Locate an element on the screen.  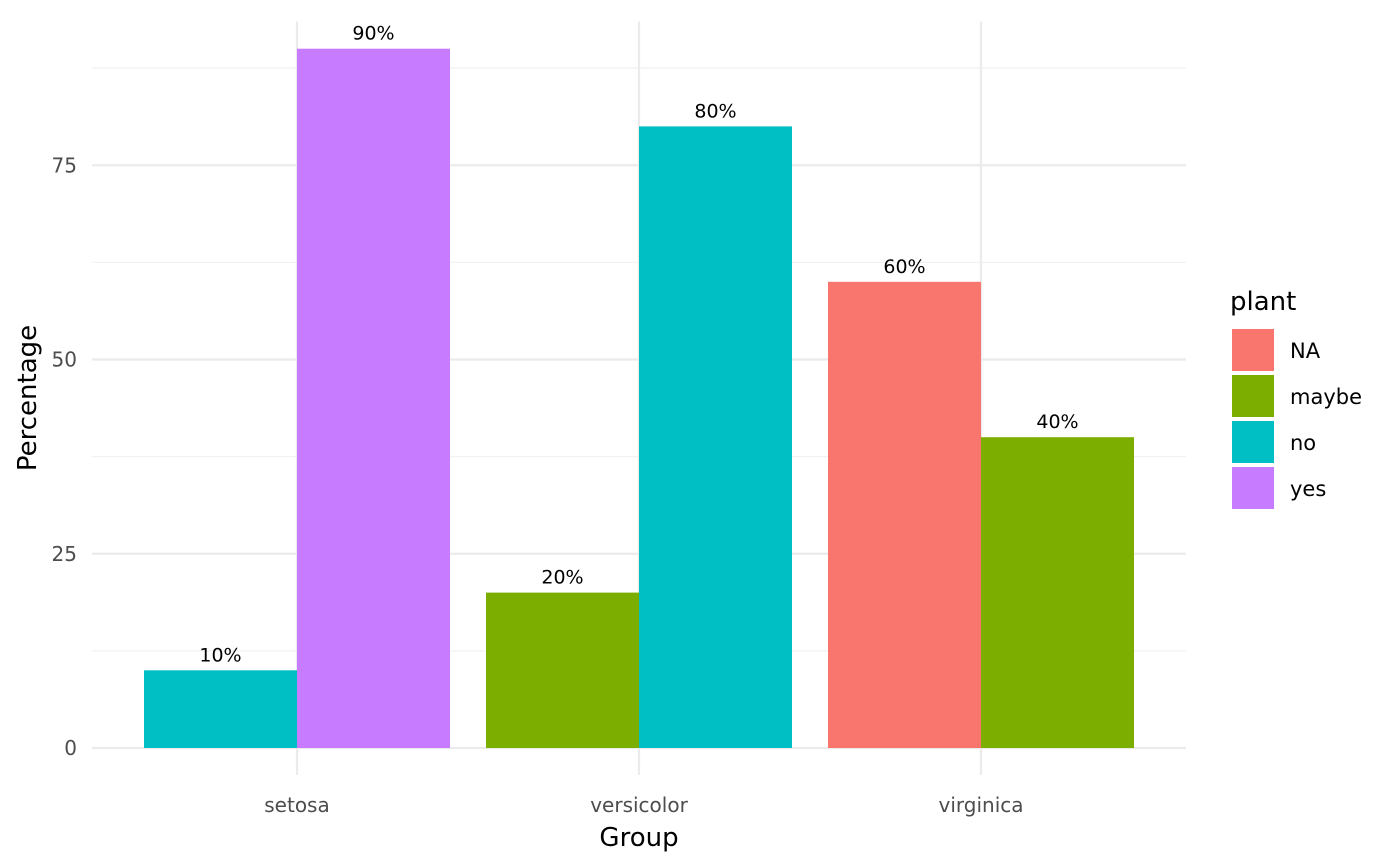
y-tick-label: 50 is located at coordinates (64, 360).